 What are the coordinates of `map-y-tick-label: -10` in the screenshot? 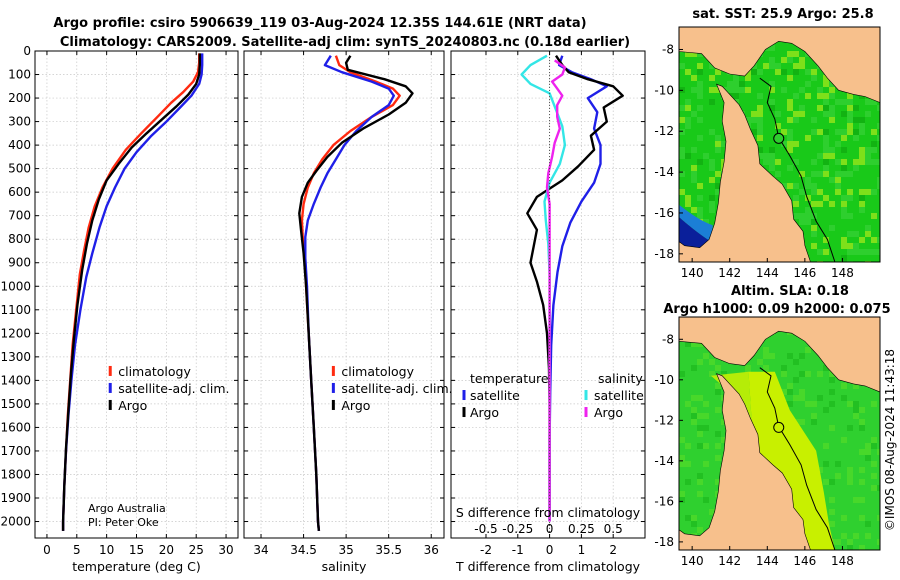 It's located at (664, 90).